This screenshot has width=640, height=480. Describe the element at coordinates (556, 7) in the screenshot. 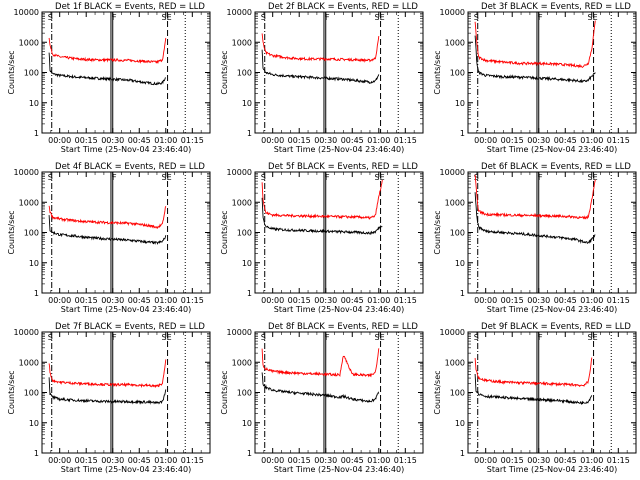

I see `chart-title: Det 3f BLACK = Events, RED = LLD` at that location.